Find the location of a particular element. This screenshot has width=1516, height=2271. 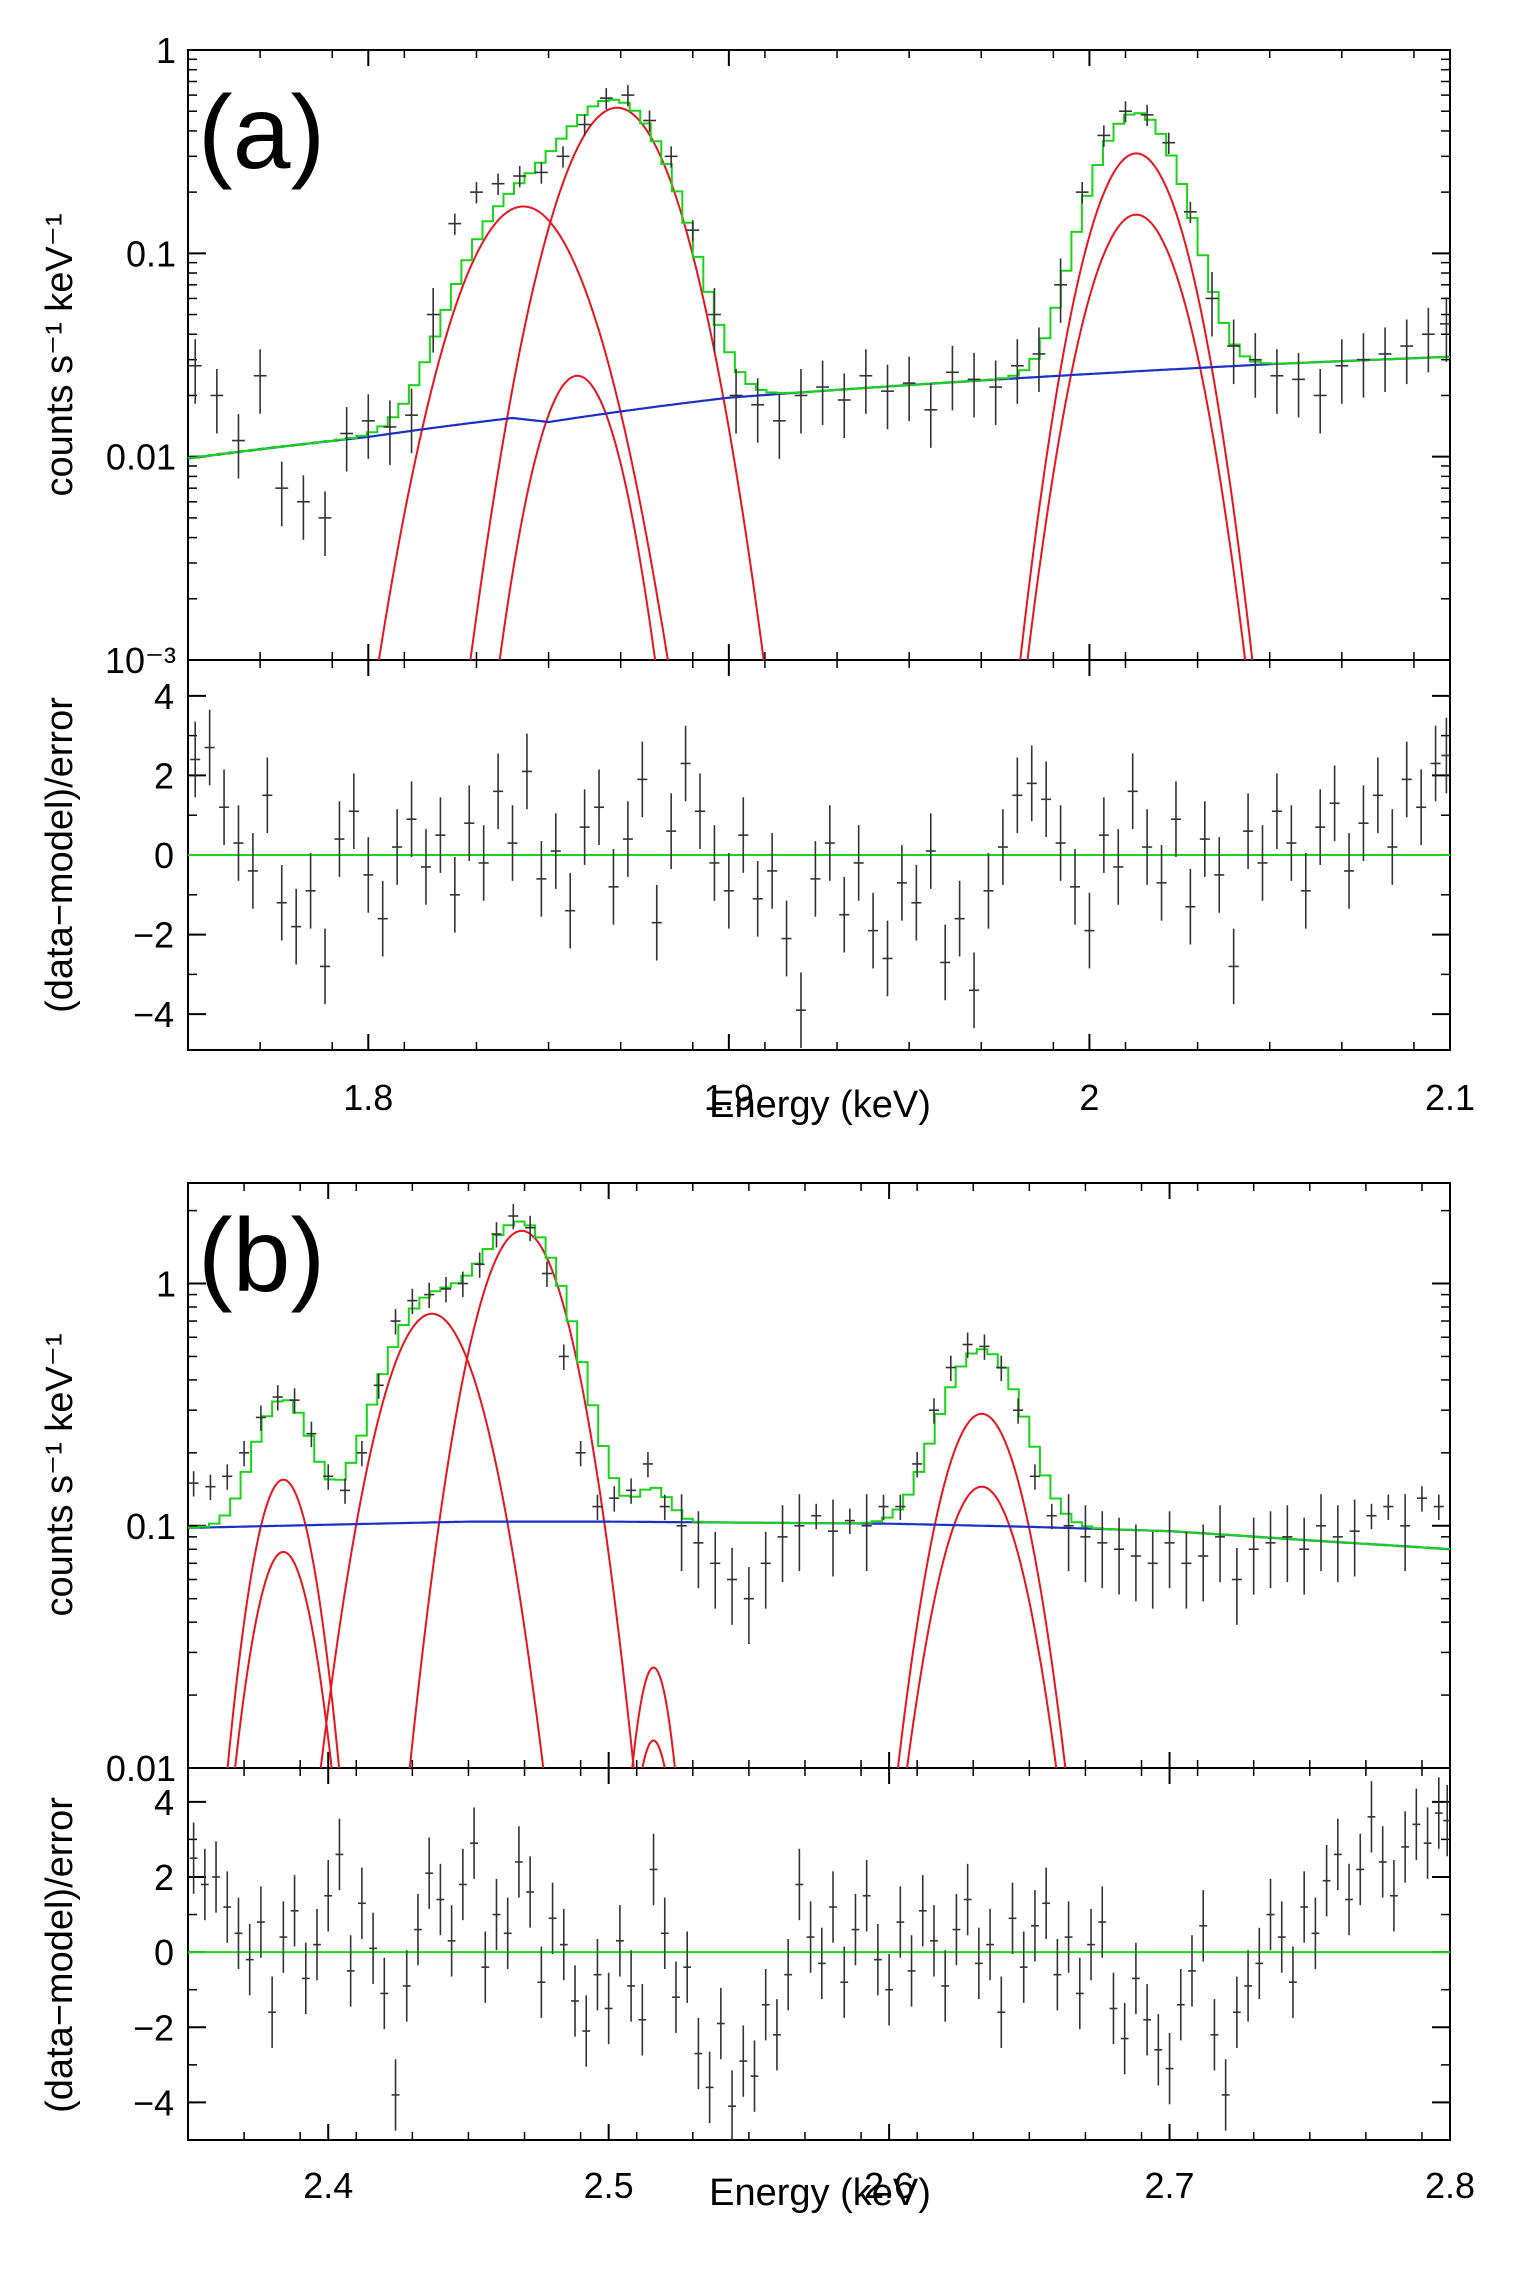

panel-b-bottom-y-tick-label: 0 is located at coordinates (164, 1952).